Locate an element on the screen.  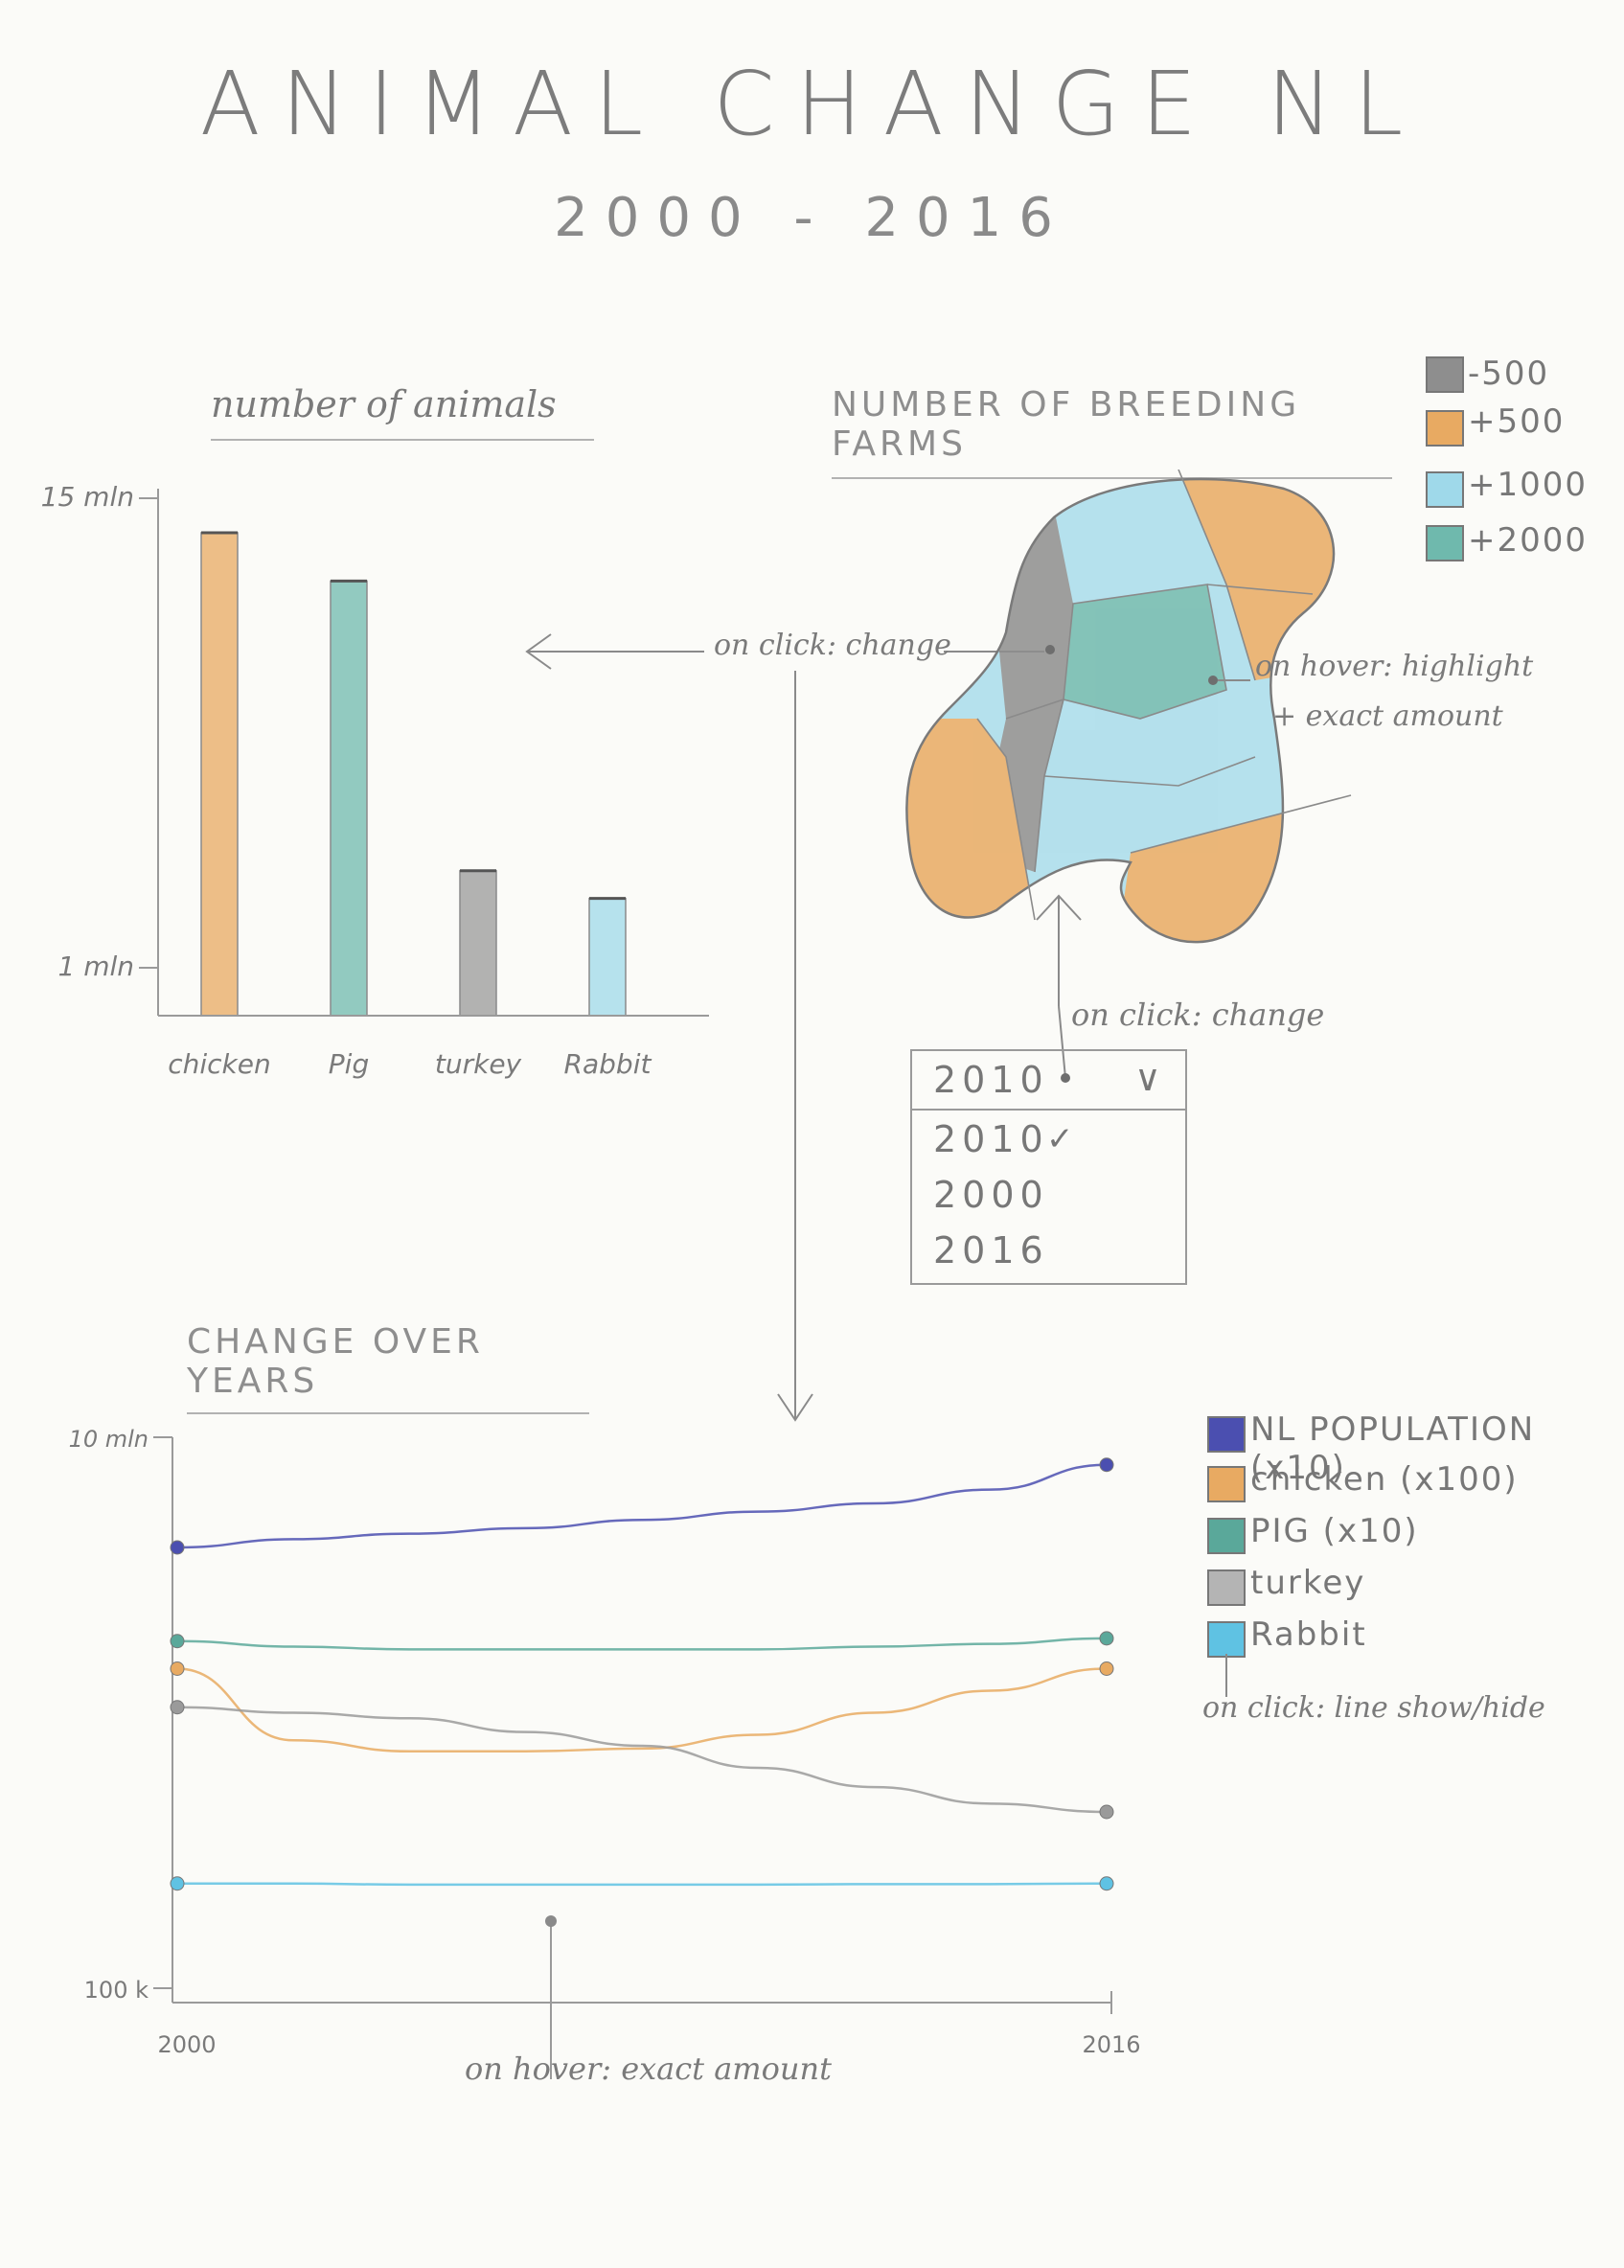
line-x-tick-end: 2016 is located at coordinates (1111, 2044).